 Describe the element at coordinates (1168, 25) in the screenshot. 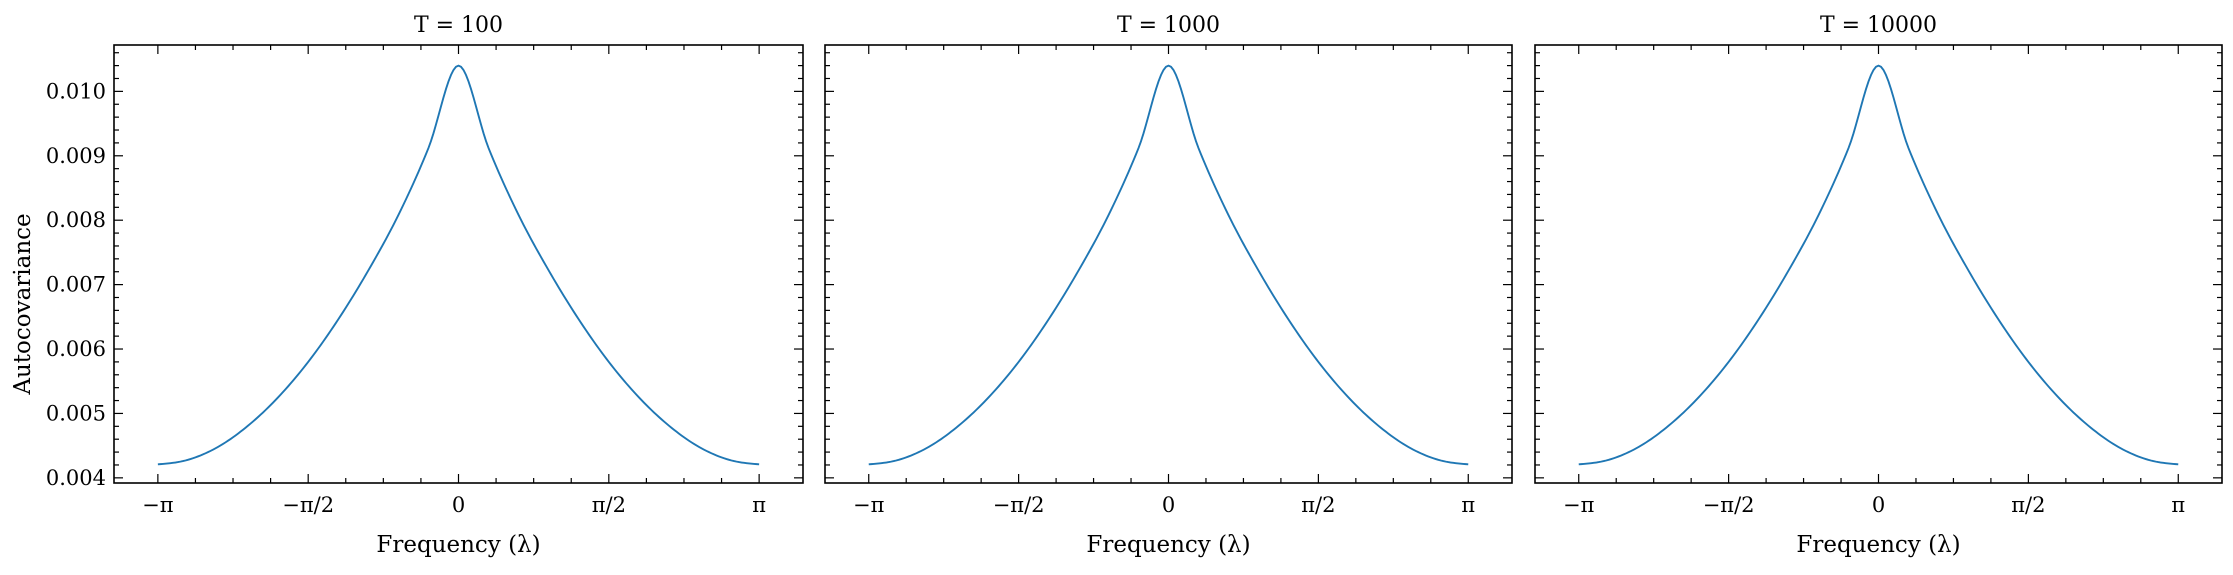

I see `panel-title: T = 1000` at that location.